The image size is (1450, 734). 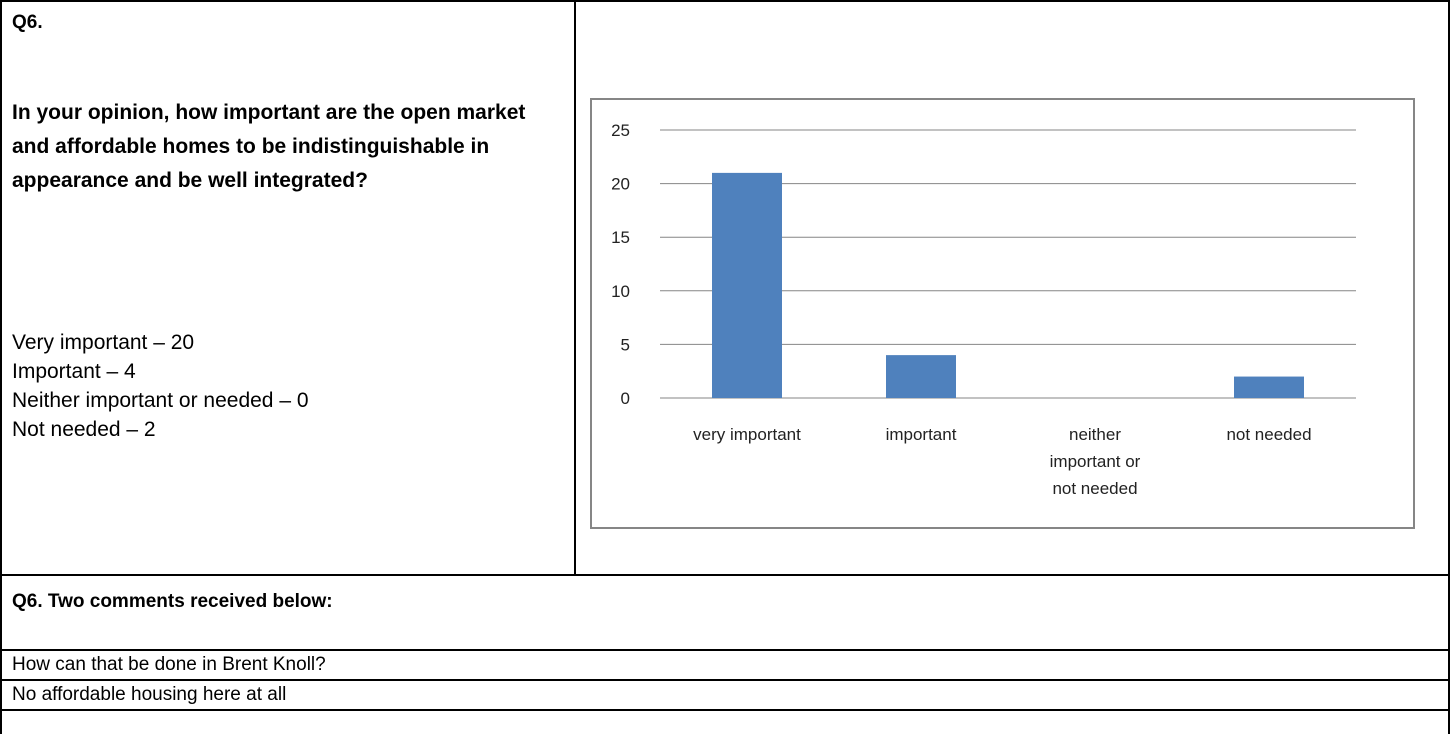 I want to click on y-tick-label: 20, so click(x=620, y=184).